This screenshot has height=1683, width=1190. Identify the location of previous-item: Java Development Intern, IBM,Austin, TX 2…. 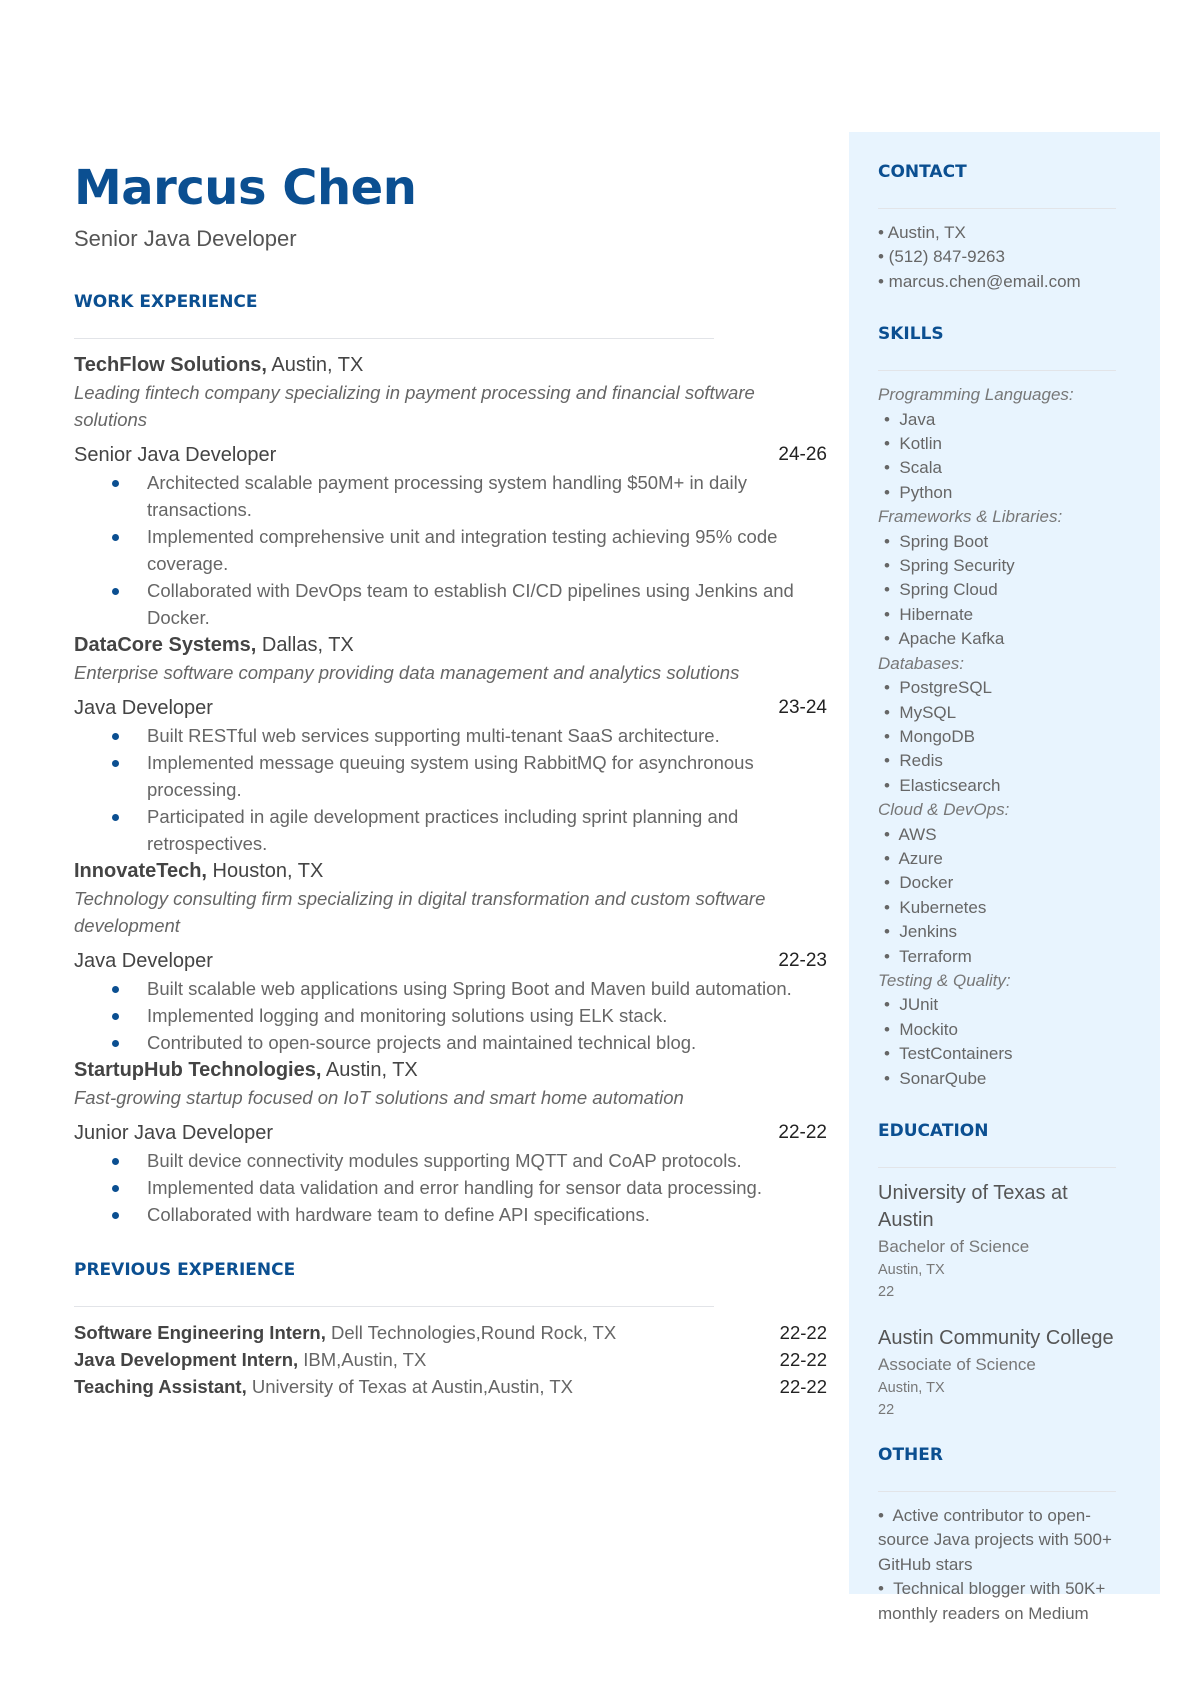
(450, 1359).